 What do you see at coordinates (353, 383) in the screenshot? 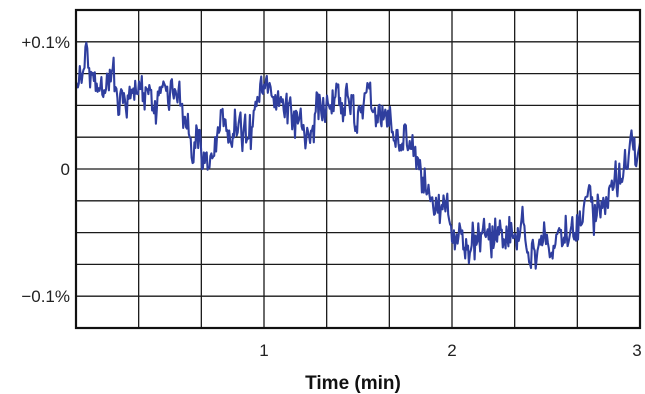
I see `x-axis-label: Time (min)` at bounding box center [353, 383].